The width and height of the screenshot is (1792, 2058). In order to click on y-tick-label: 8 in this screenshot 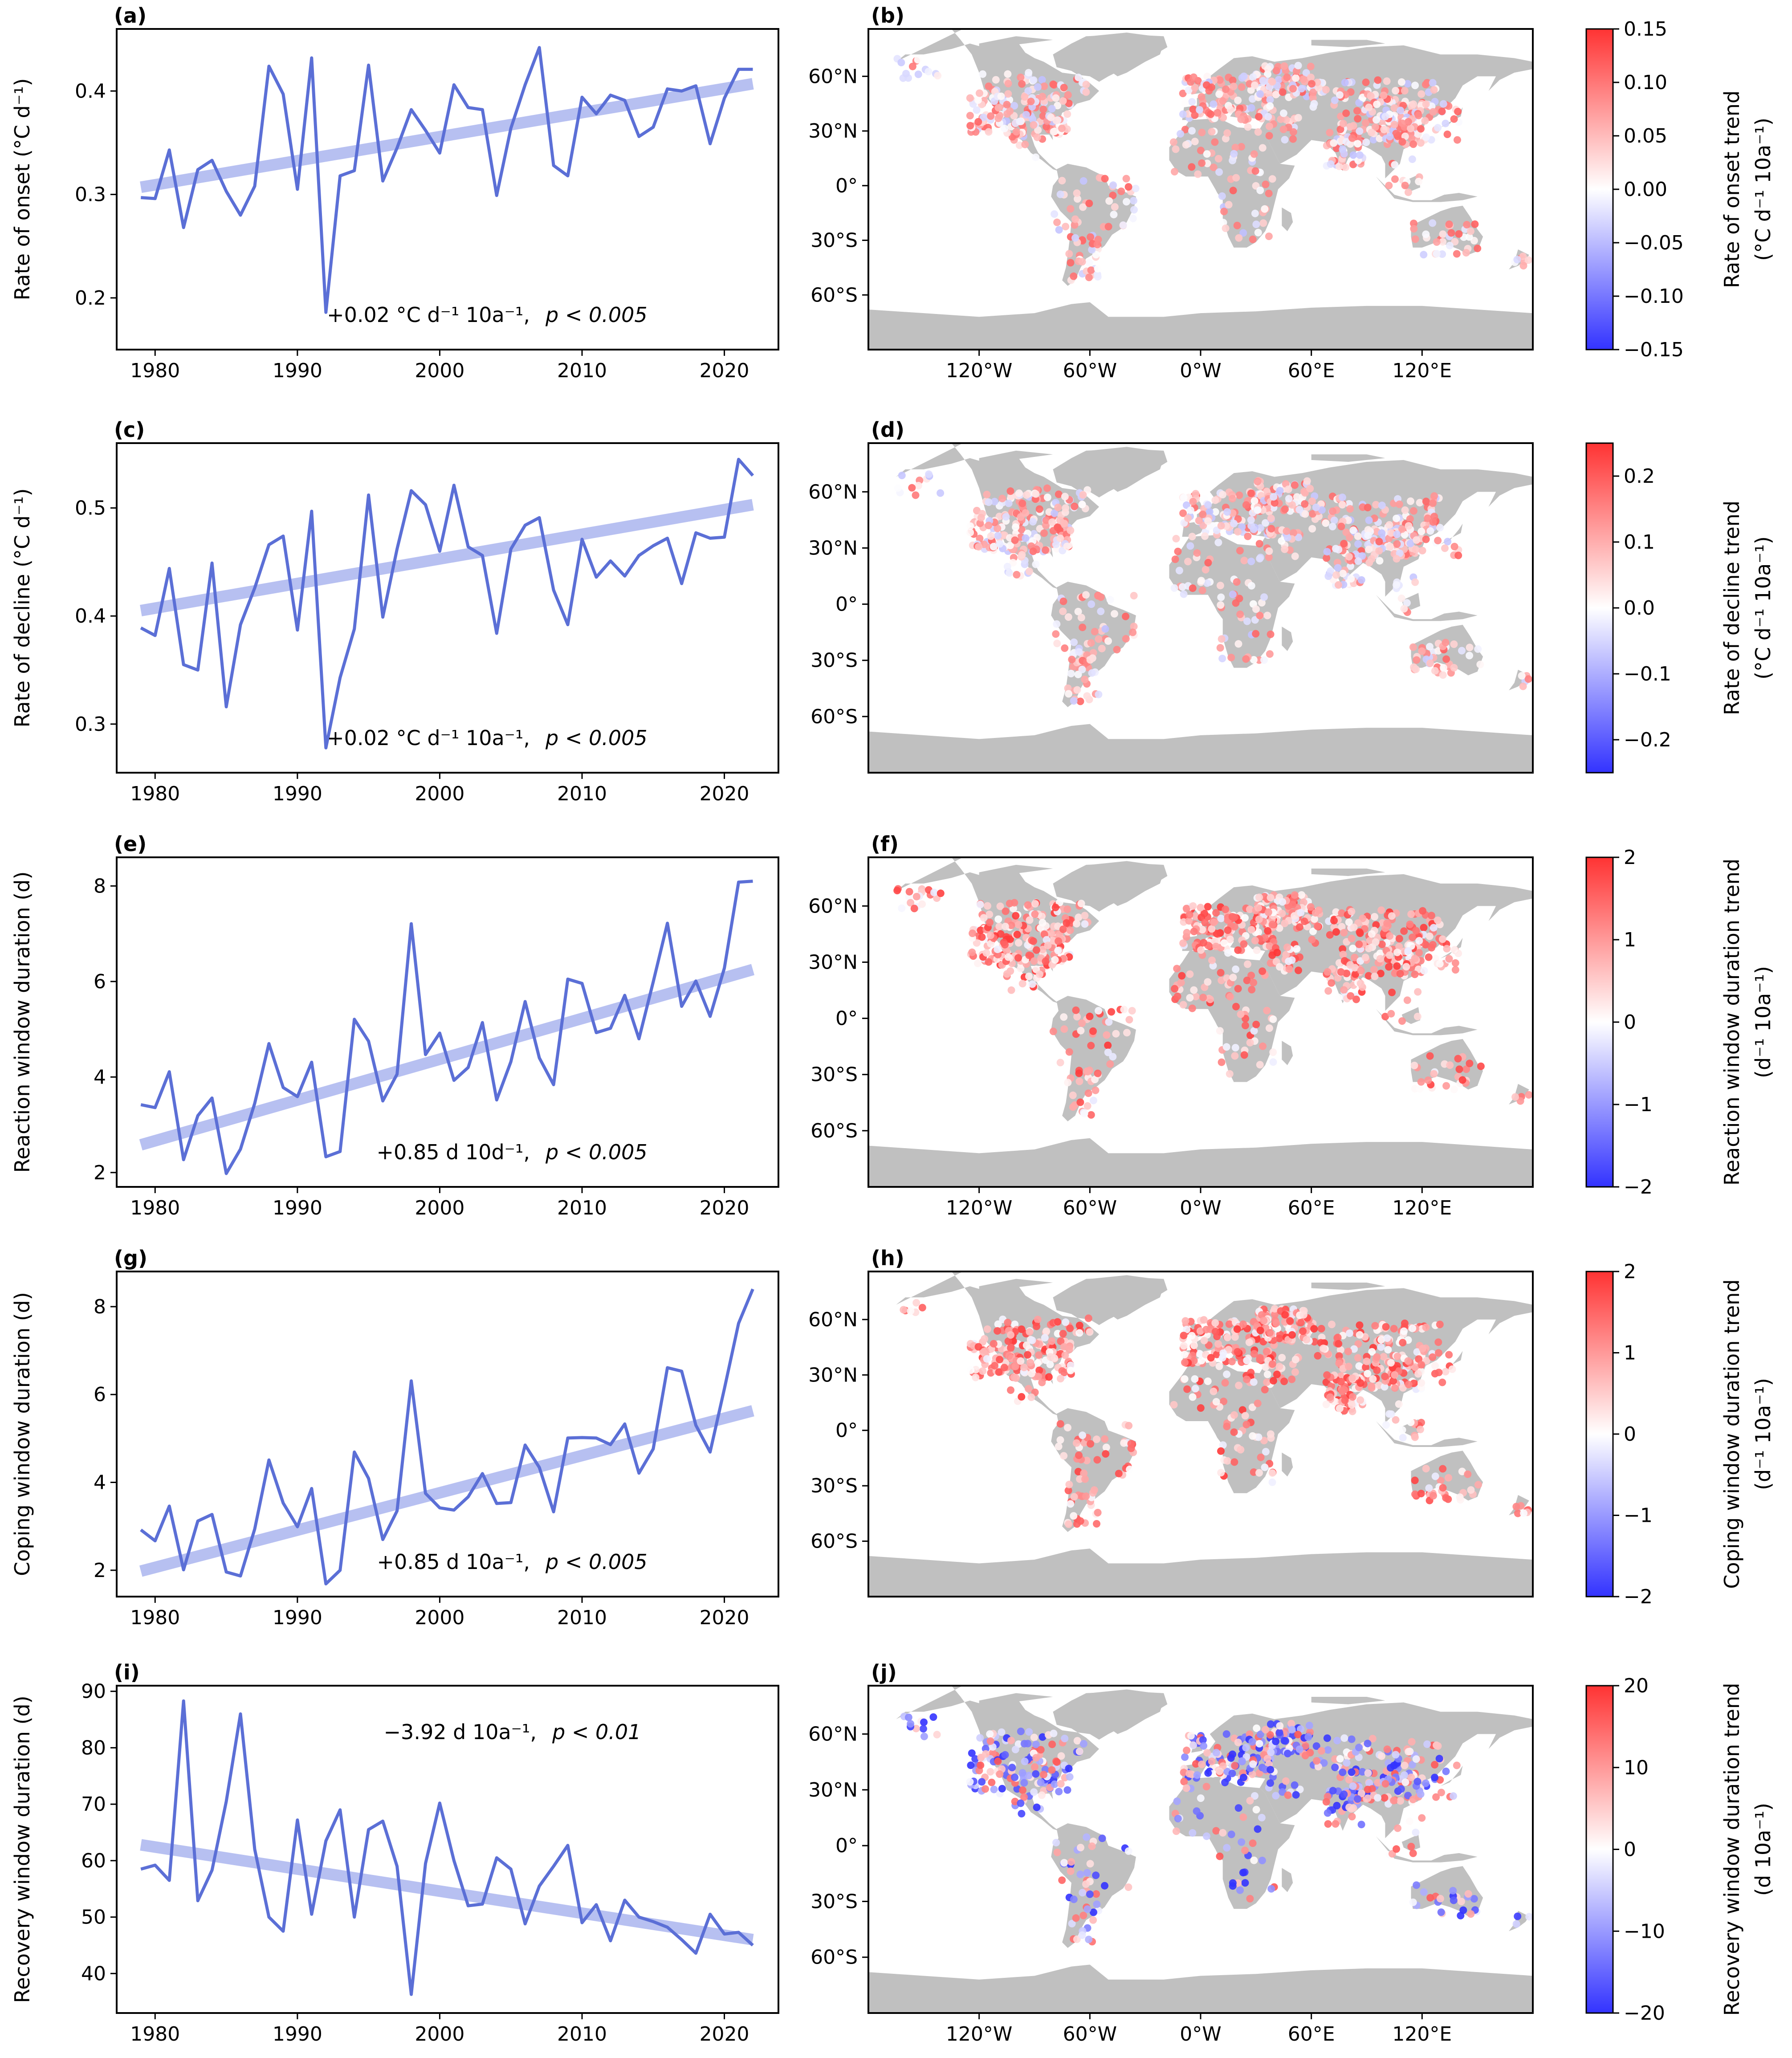, I will do `click(100, 1307)`.